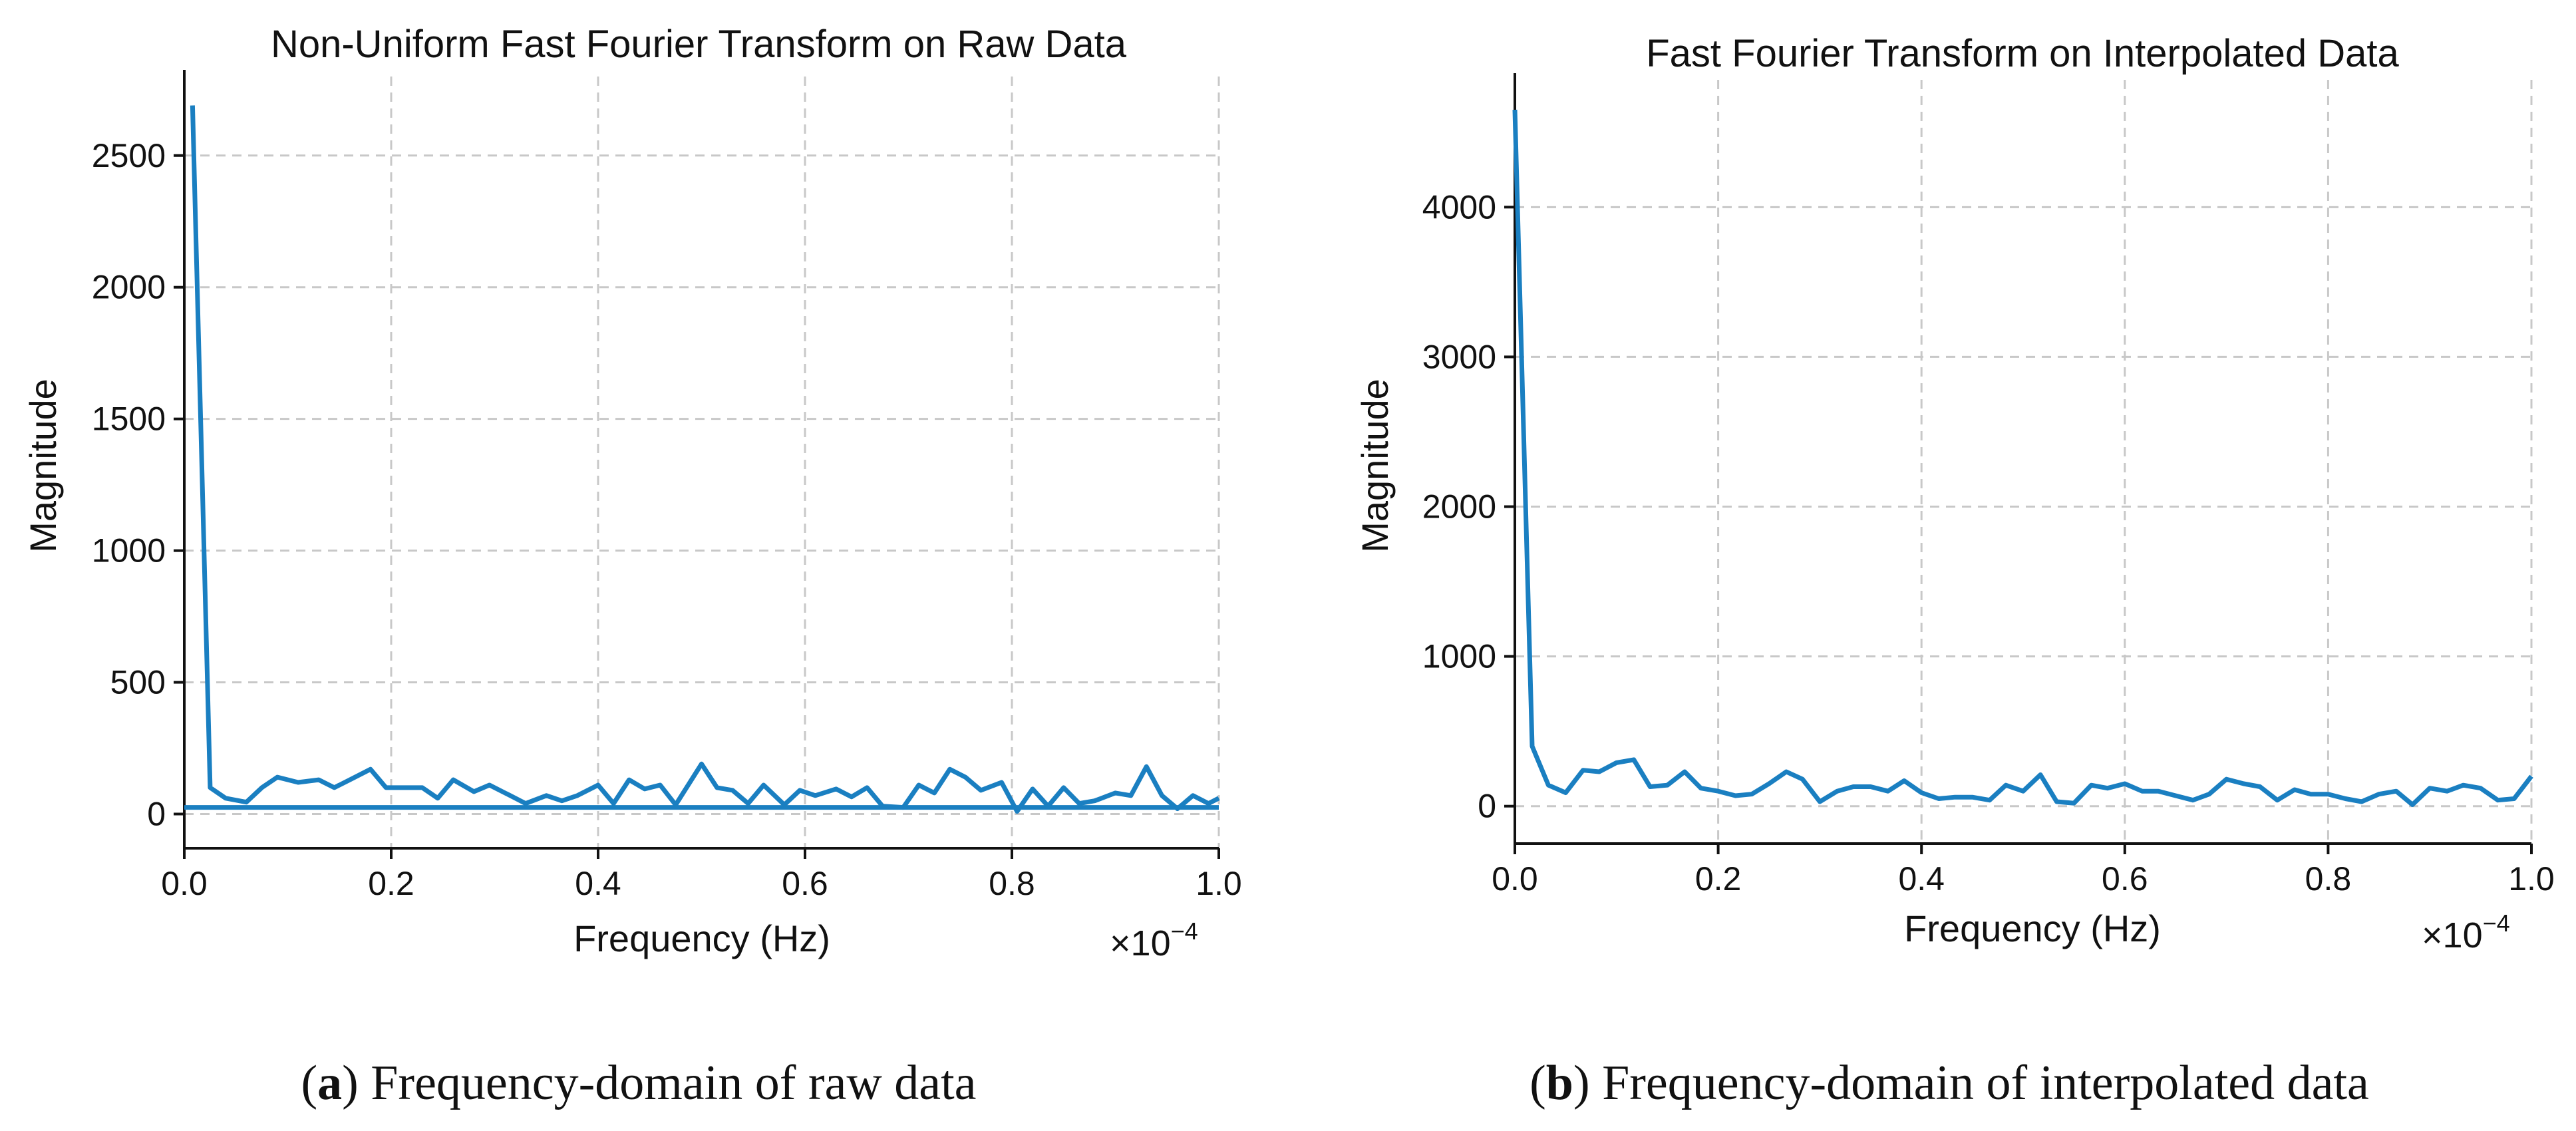 Image resolution: width=2576 pixels, height=1131 pixels. Describe the element at coordinates (805, 883) in the screenshot. I see `chart-a-xtick-label: 0.6` at that location.